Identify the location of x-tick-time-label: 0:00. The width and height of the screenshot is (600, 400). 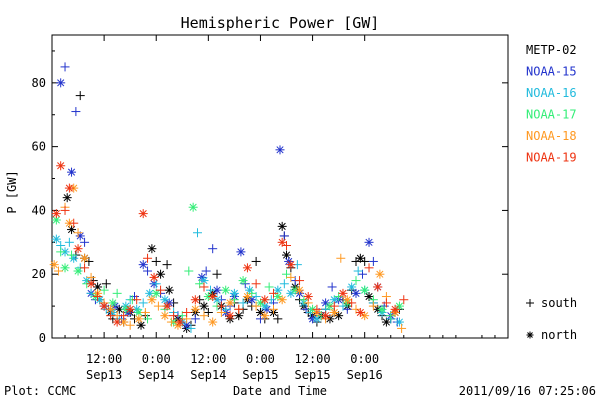
(260, 359).